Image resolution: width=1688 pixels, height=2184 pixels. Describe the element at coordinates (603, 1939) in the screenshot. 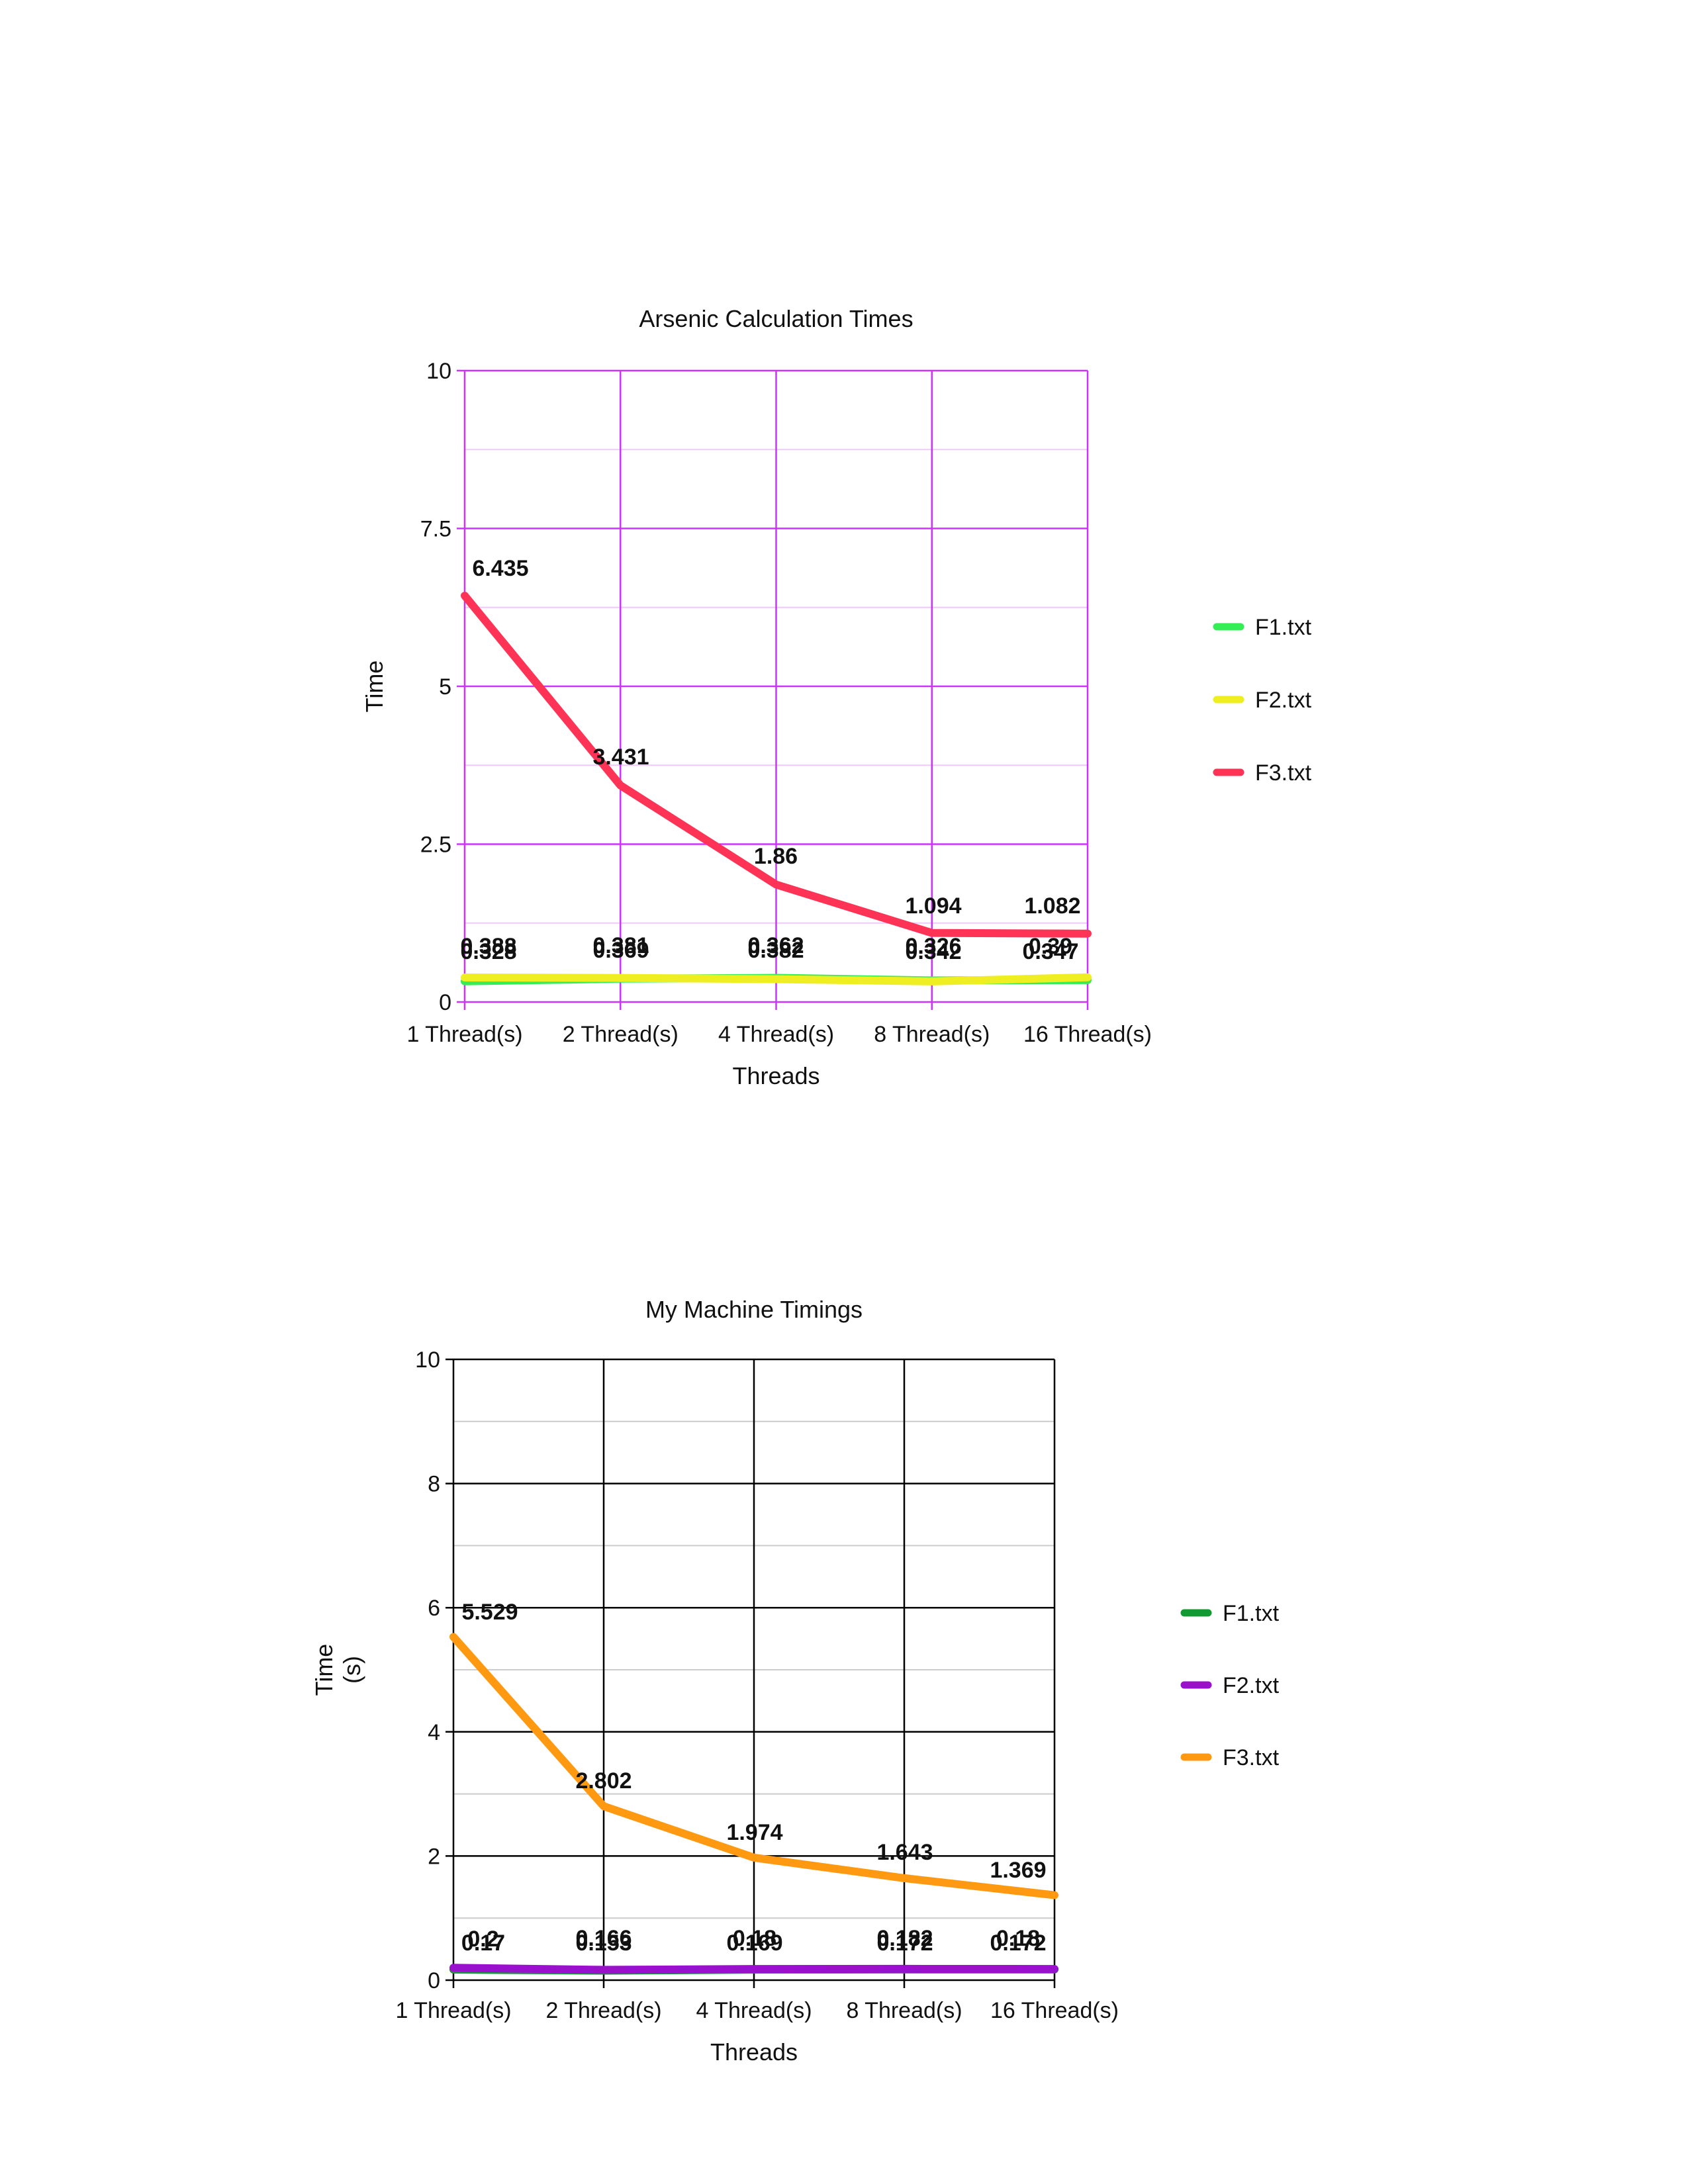

I see `data-label: 0.166` at that location.